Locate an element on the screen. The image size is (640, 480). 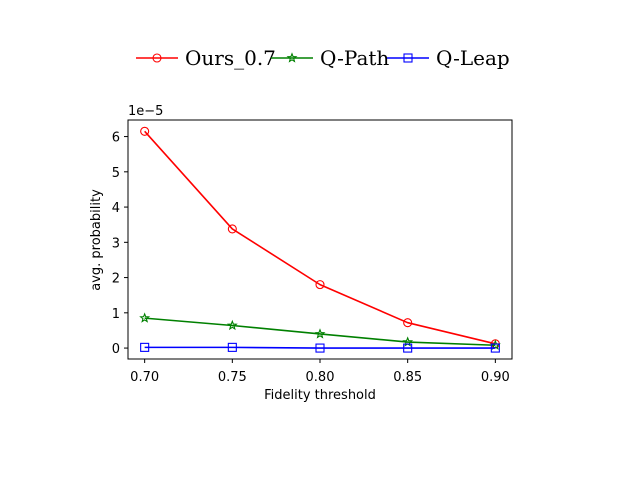
y-tick-label: 0 is located at coordinates (116, 349).